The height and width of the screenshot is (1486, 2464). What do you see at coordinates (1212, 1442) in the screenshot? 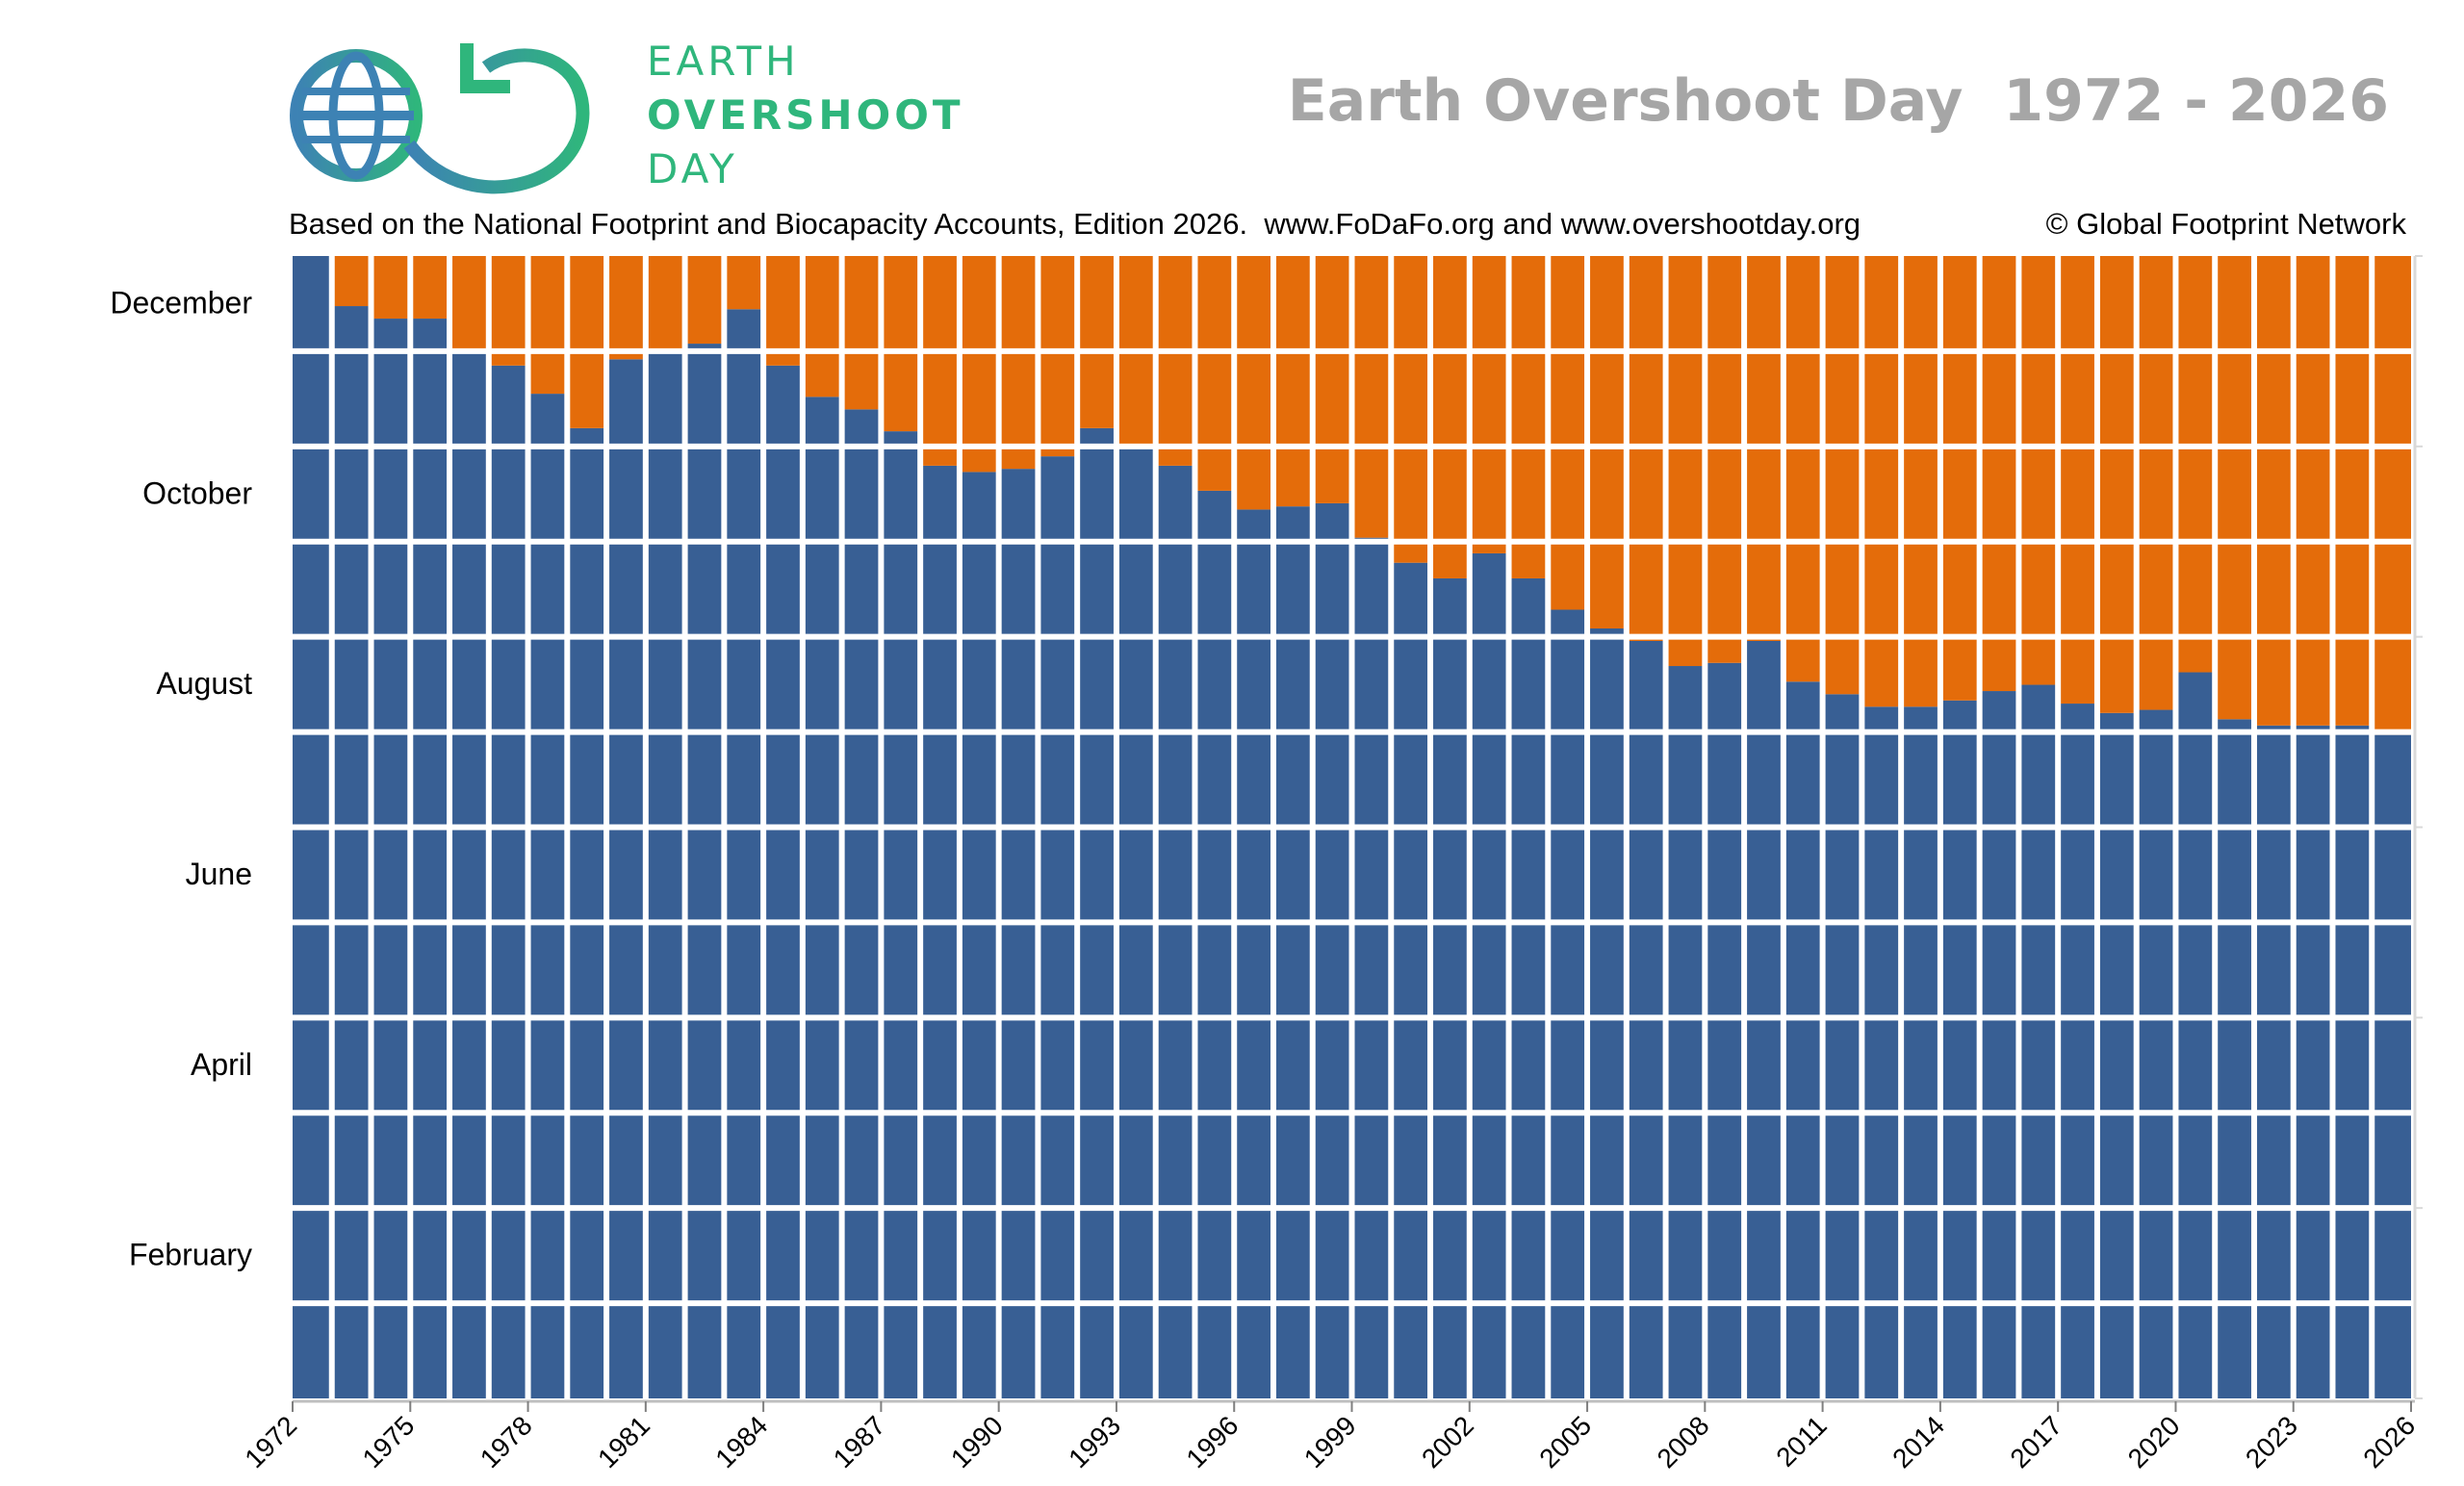
I see `x-tick-label: 1996` at bounding box center [1212, 1442].